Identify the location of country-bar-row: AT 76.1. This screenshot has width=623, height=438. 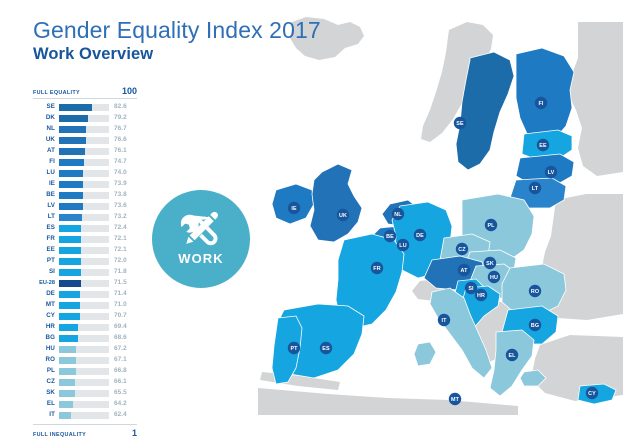
(85, 151).